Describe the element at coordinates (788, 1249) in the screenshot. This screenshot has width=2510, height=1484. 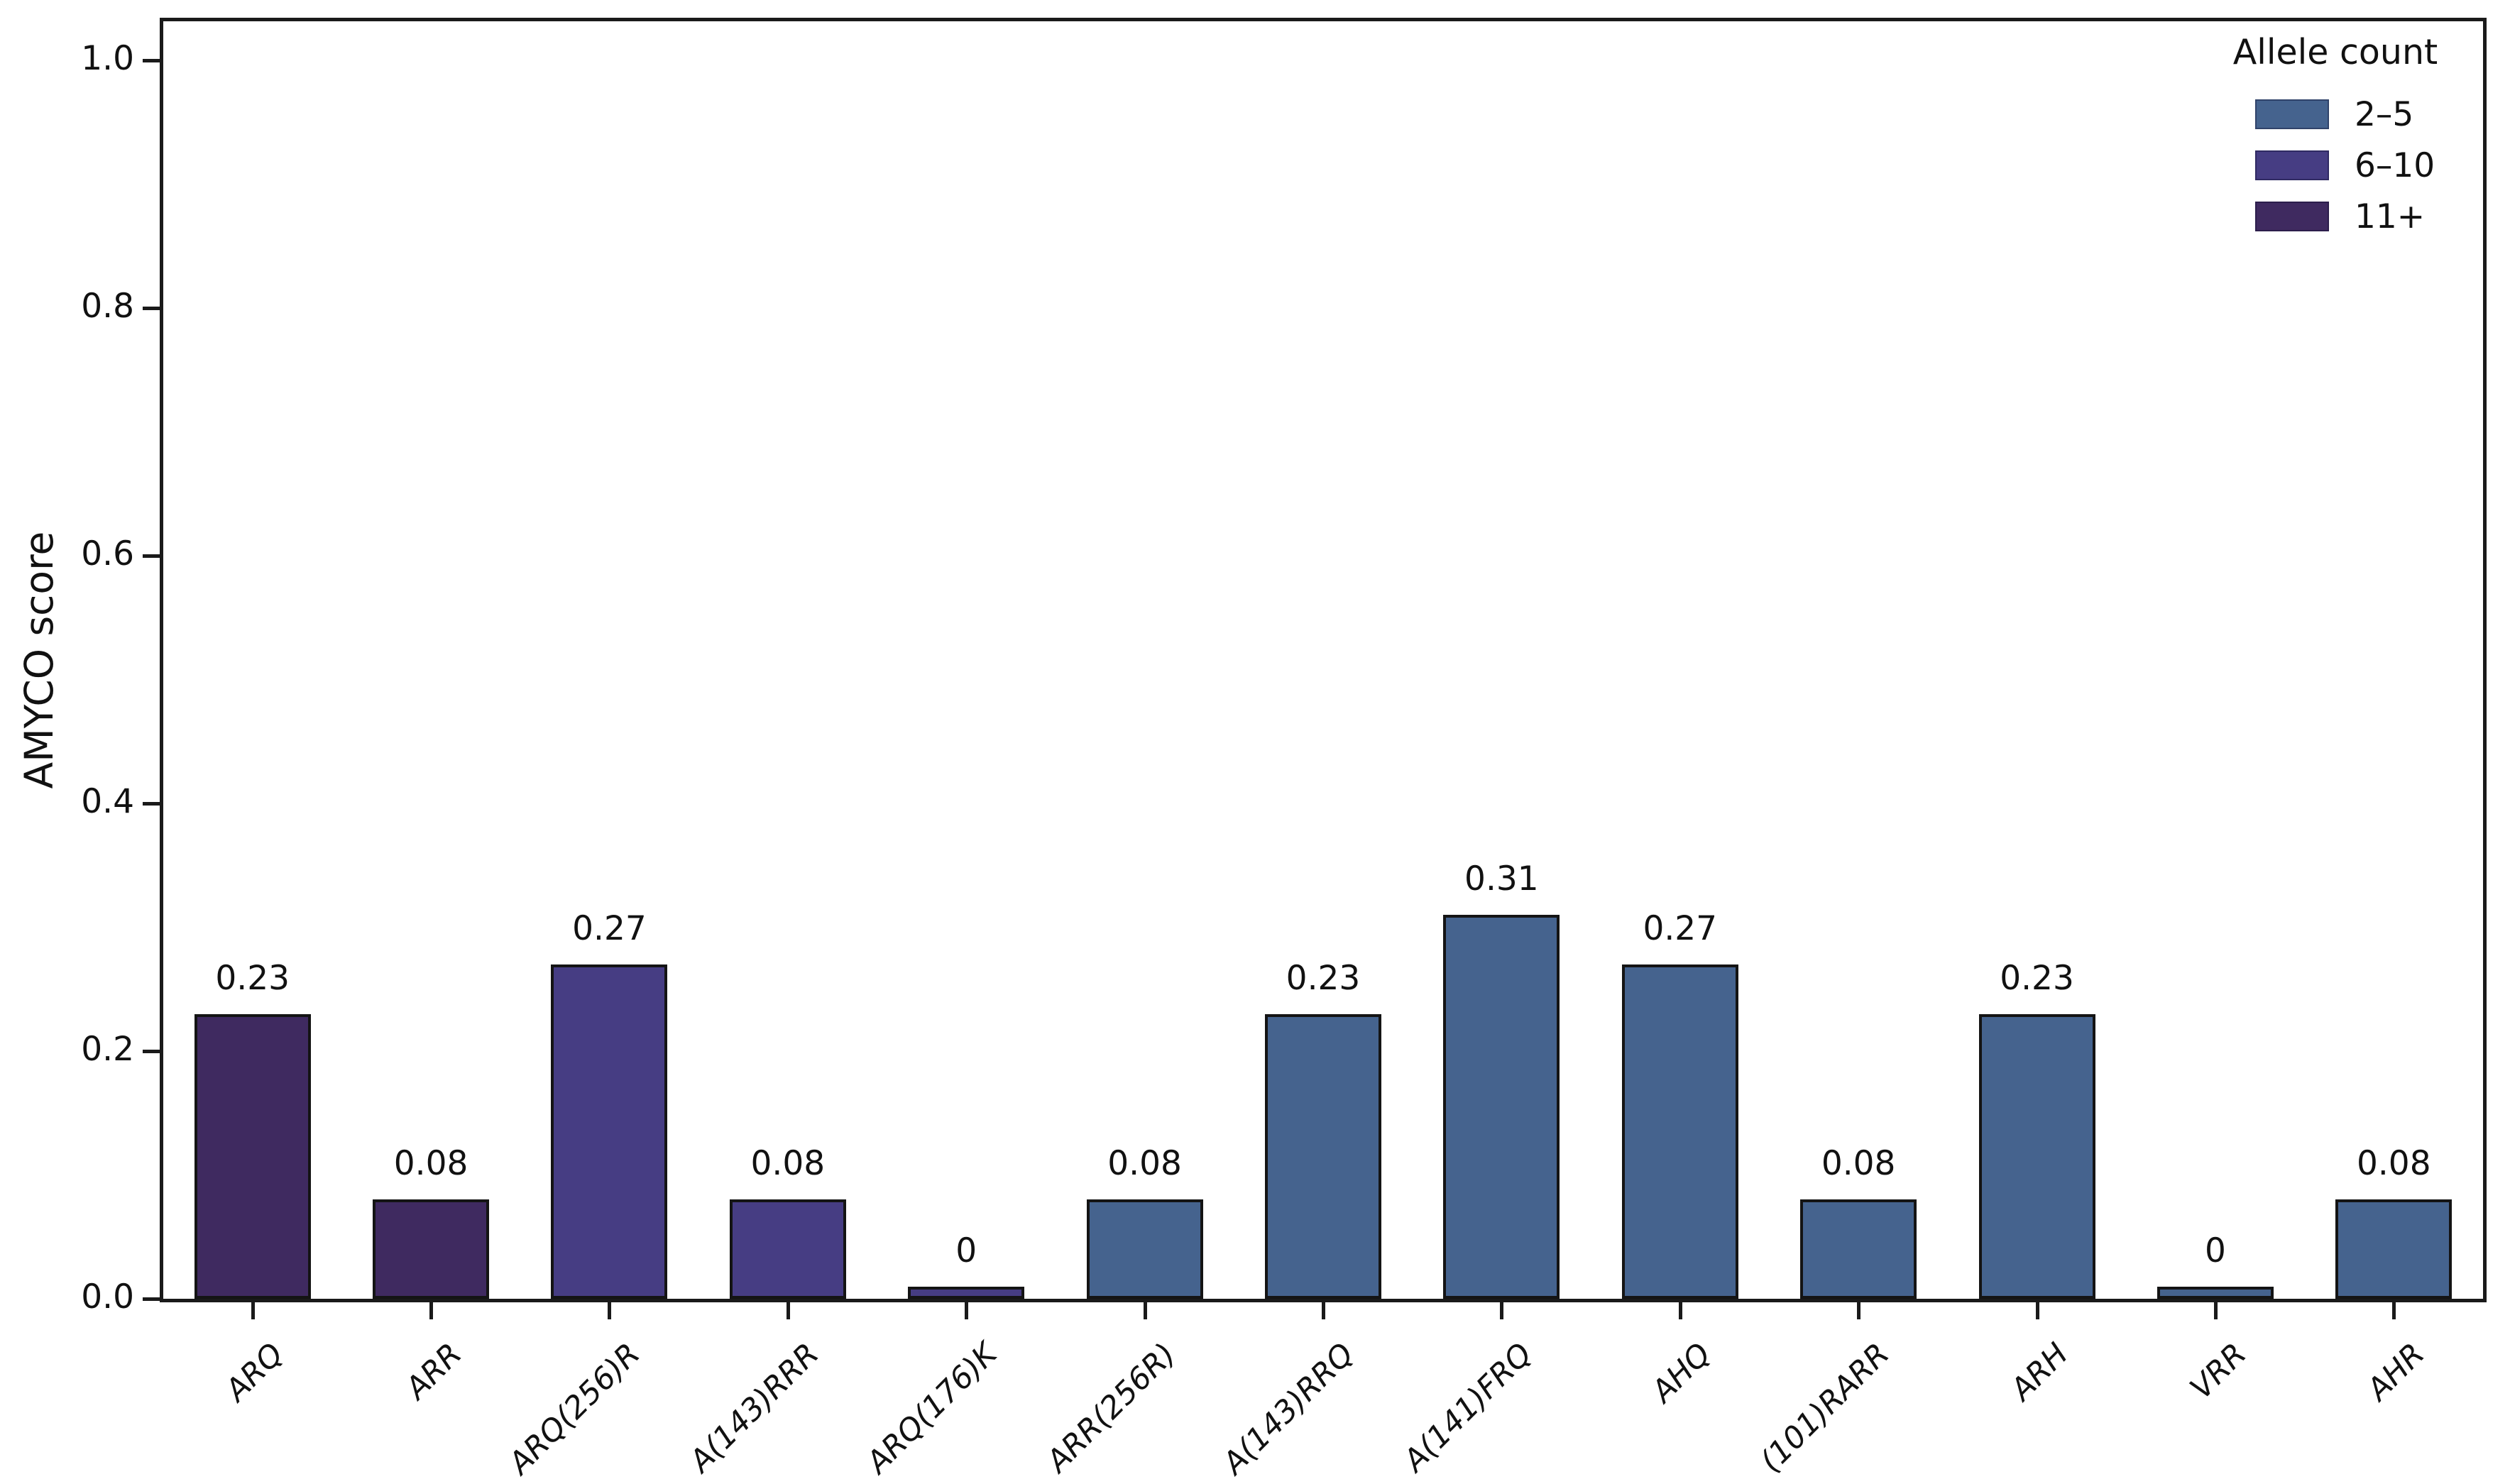
I see `bar-A(143)RRR` at that location.